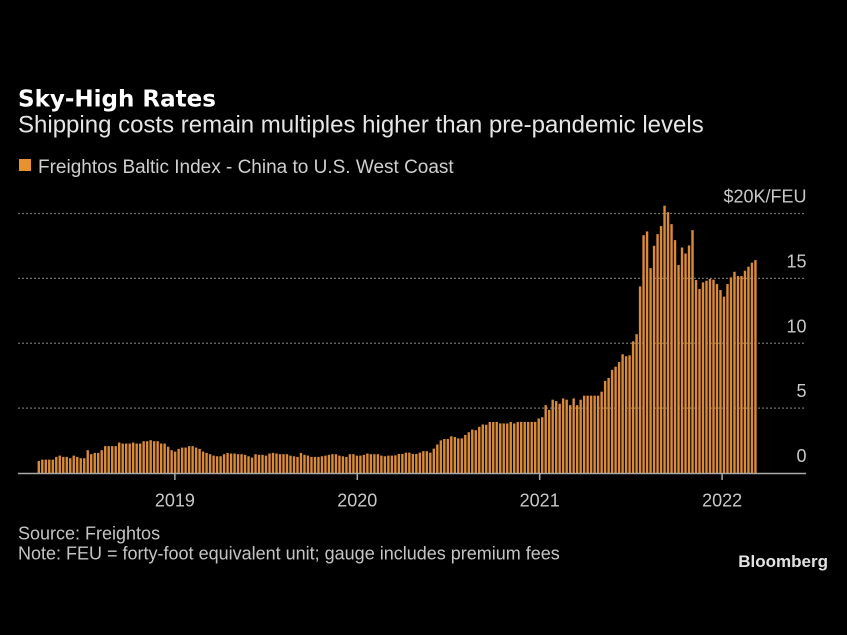  What do you see at coordinates (801, 456) in the screenshot?
I see `y-tick-label: 0` at bounding box center [801, 456].